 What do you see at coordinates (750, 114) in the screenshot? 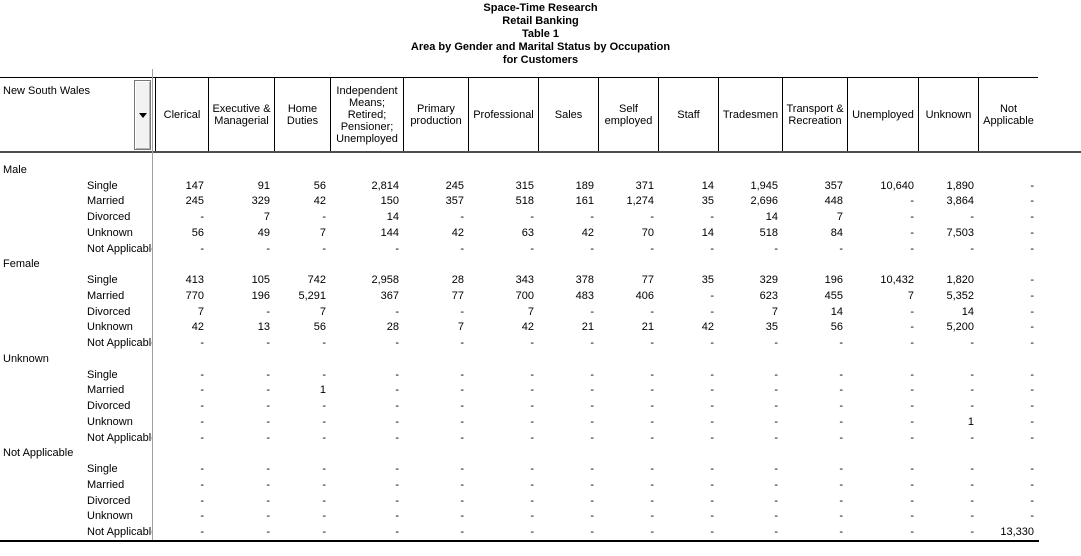
I see `column-header-tradesmen: Tradesmen` at bounding box center [750, 114].